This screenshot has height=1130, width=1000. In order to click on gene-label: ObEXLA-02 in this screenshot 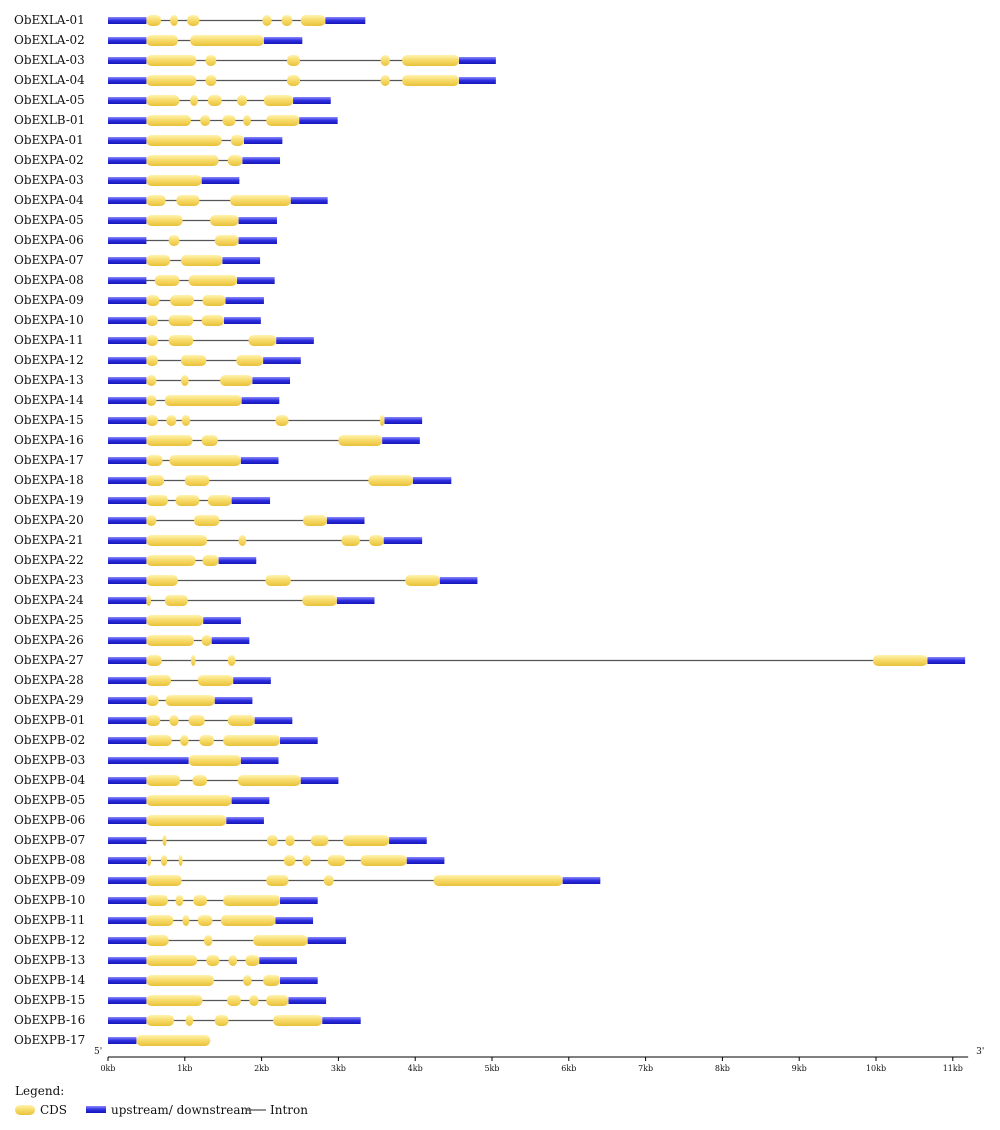, I will do `click(49, 40)`.